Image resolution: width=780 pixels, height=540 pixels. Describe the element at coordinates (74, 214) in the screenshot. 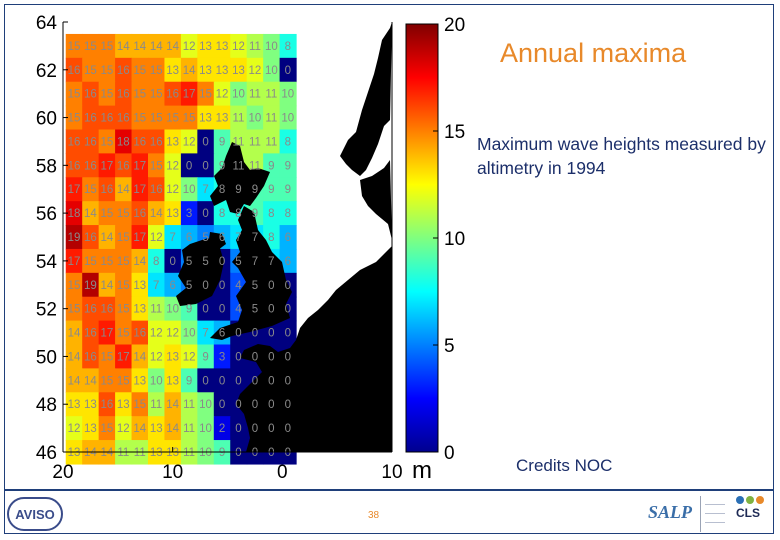

I see `cell-value-label: 18` at that location.